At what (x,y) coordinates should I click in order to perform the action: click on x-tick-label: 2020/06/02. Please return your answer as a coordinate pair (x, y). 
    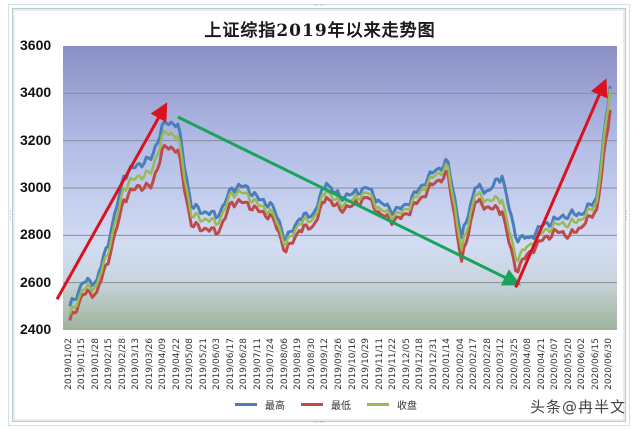
    Looking at the image, I should click on (582, 364).